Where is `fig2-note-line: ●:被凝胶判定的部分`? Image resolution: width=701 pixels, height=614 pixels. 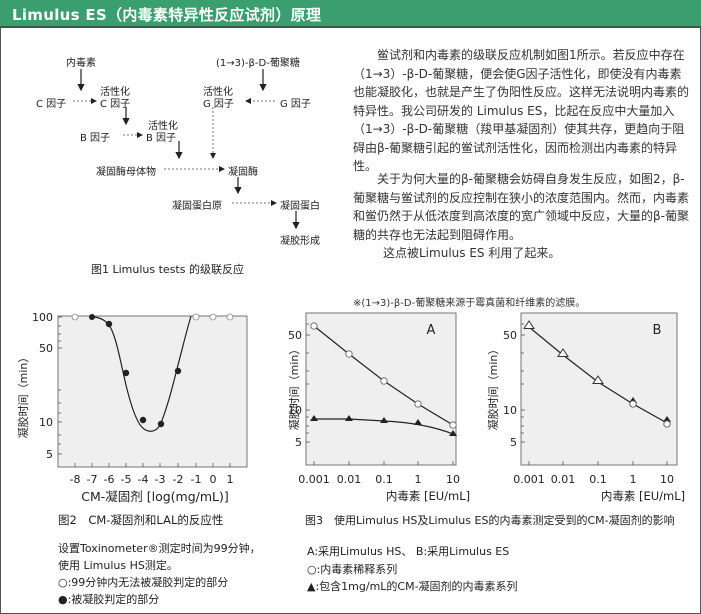
fig2-note-line: ●:被凝胶判定的部分 is located at coordinates (109, 599).